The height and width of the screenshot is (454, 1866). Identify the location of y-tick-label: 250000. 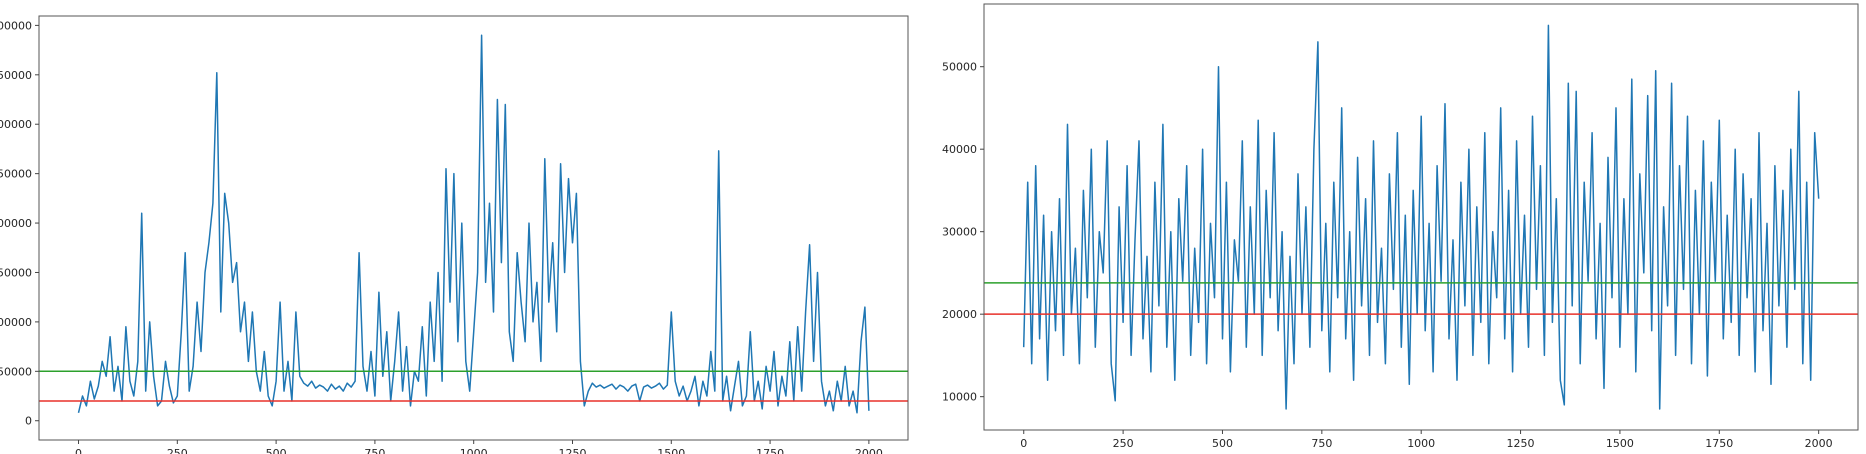
(16, 174).